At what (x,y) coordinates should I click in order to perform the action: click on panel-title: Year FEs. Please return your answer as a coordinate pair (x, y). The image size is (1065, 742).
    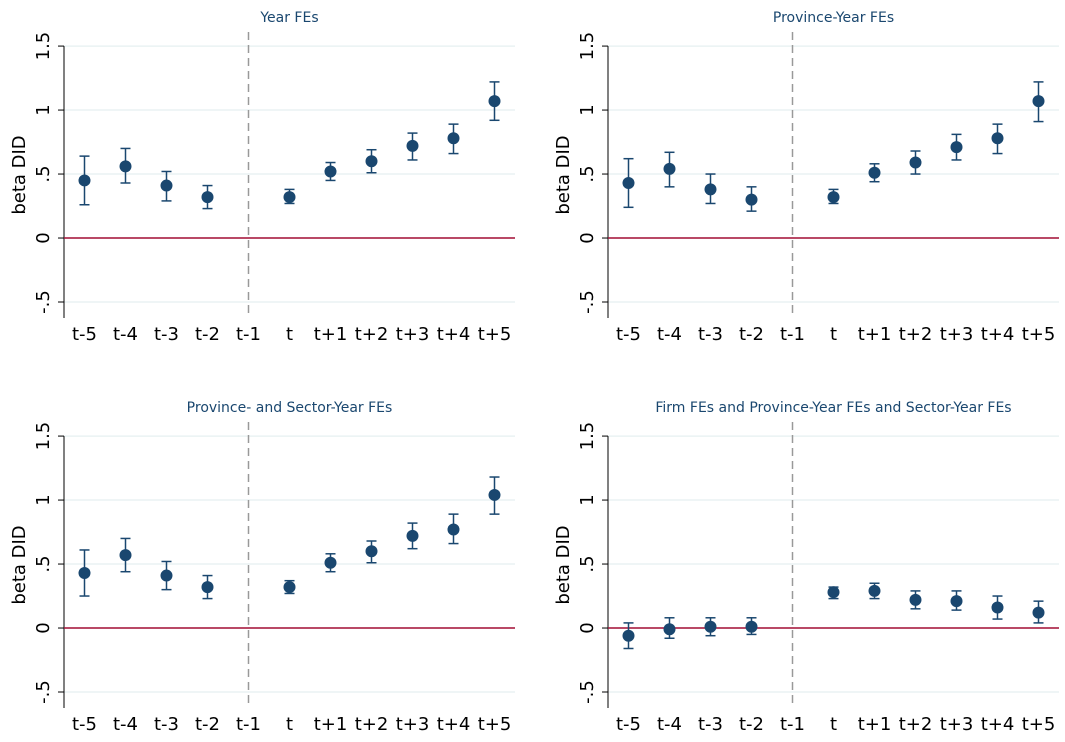
    Looking at the image, I should click on (288, 18).